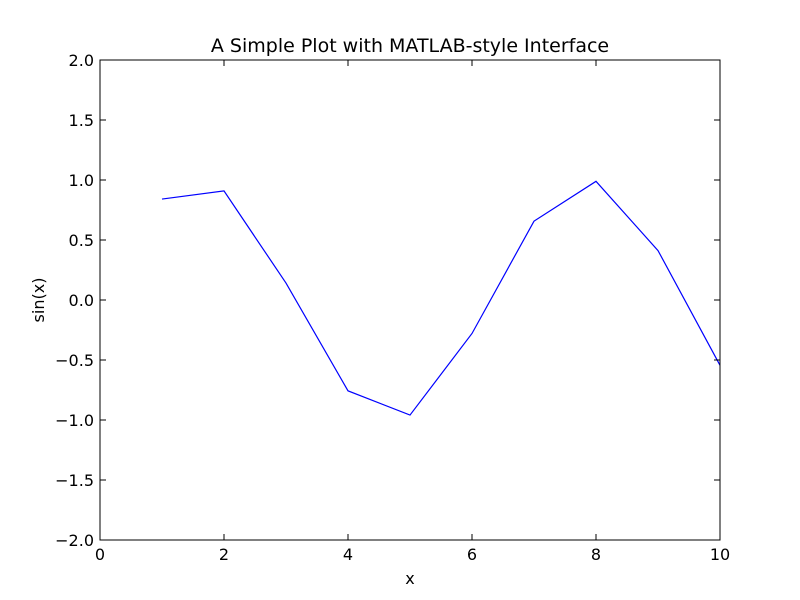 This screenshot has height=600, width=800. What do you see at coordinates (81, 300) in the screenshot?
I see `y-tick-label: 0.0` at bounding box center [81, 300].